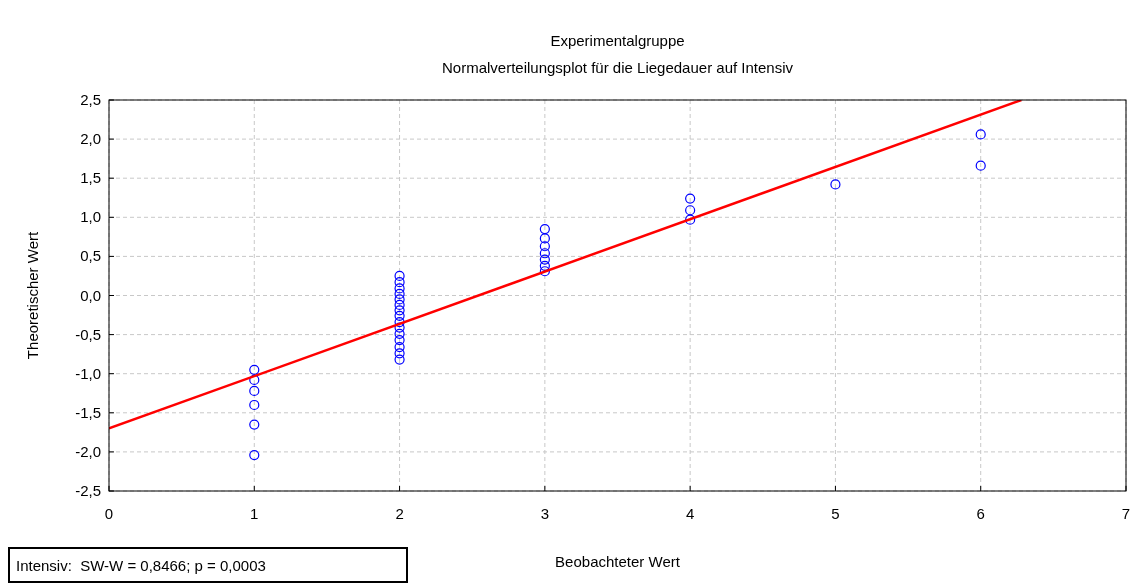 The image size is (1137, 583). I want to click on y-tick-label: 0,5, so click(90, 256).